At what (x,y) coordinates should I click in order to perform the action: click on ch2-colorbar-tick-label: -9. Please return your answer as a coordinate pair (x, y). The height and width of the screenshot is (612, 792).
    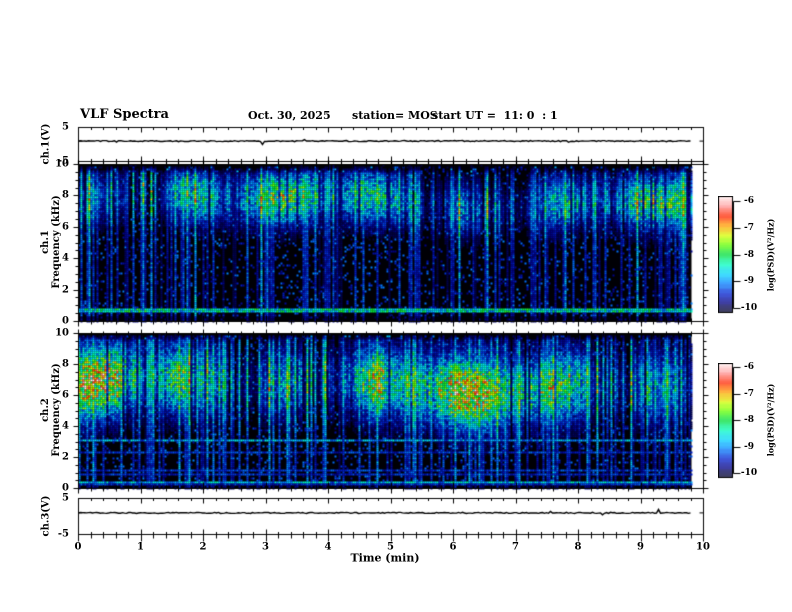
    Looking at the image, I should click on (749, 446).